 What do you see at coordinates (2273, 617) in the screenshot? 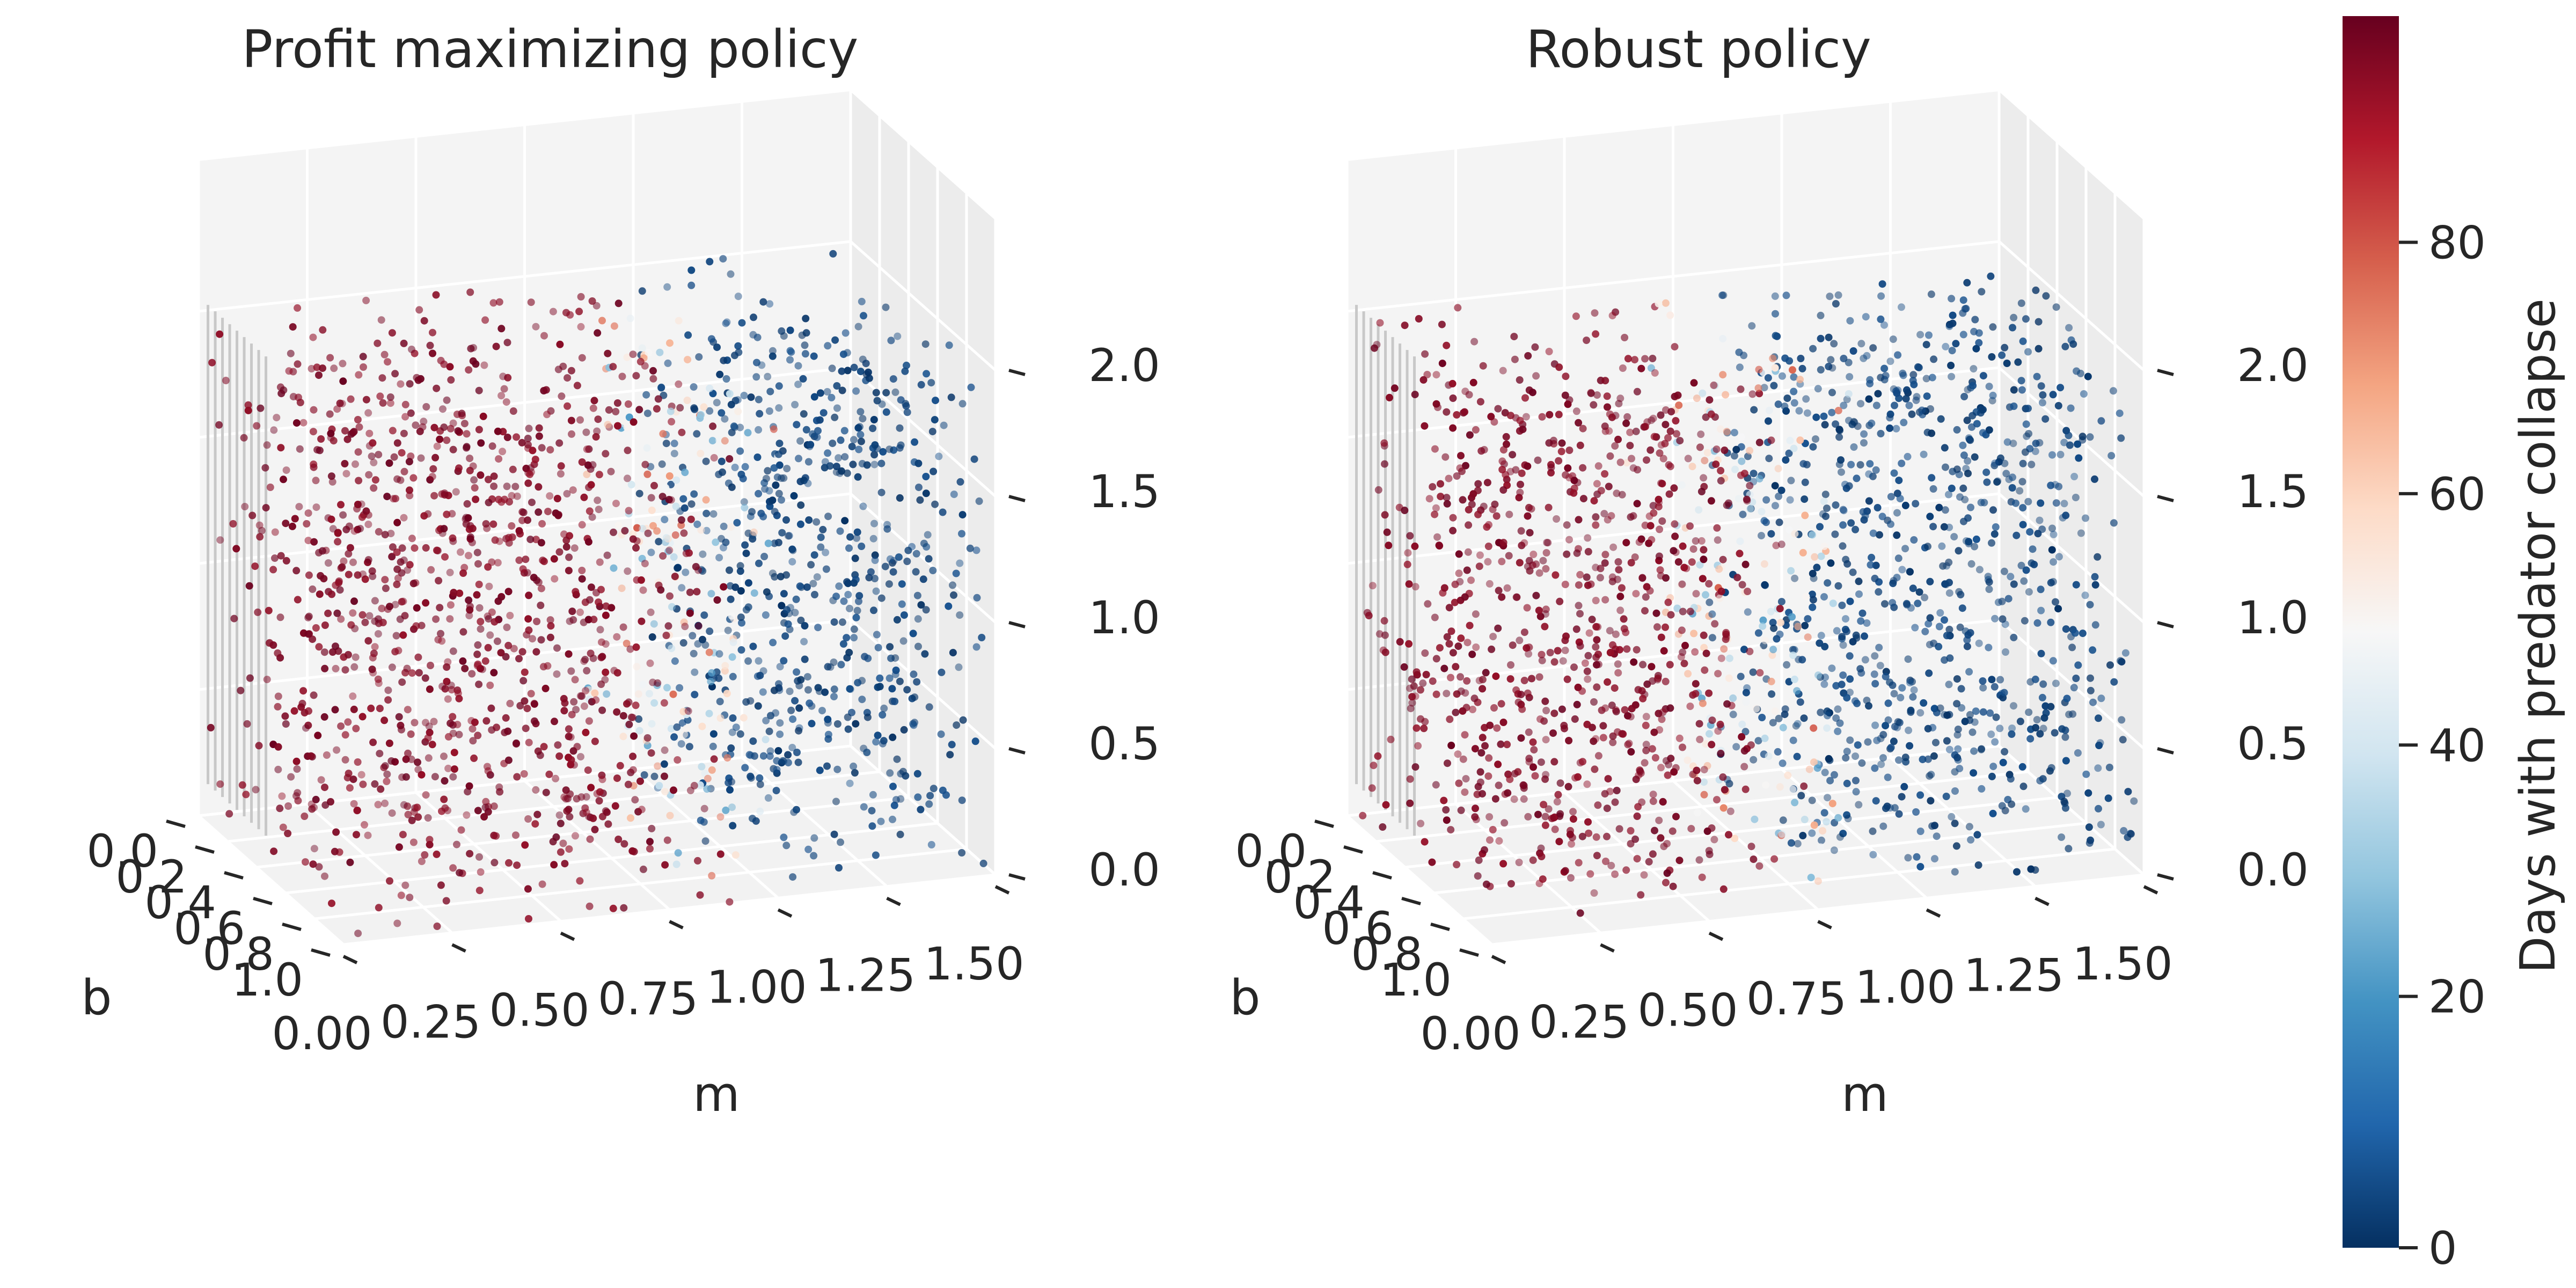
I see `z-tick-label: 1.0` at bounding box center [2273, 617].